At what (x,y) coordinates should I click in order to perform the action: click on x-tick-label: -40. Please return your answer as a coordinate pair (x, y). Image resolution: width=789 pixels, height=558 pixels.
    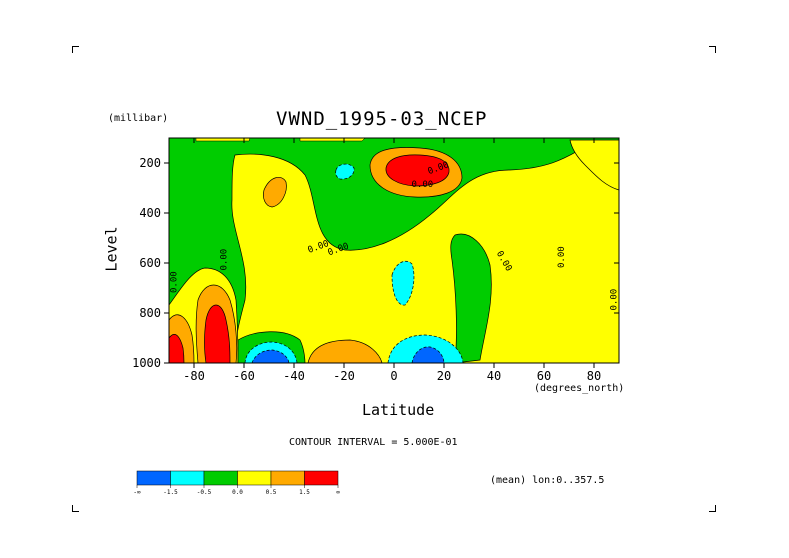
    Looking at the image, I should click on (294, 376).